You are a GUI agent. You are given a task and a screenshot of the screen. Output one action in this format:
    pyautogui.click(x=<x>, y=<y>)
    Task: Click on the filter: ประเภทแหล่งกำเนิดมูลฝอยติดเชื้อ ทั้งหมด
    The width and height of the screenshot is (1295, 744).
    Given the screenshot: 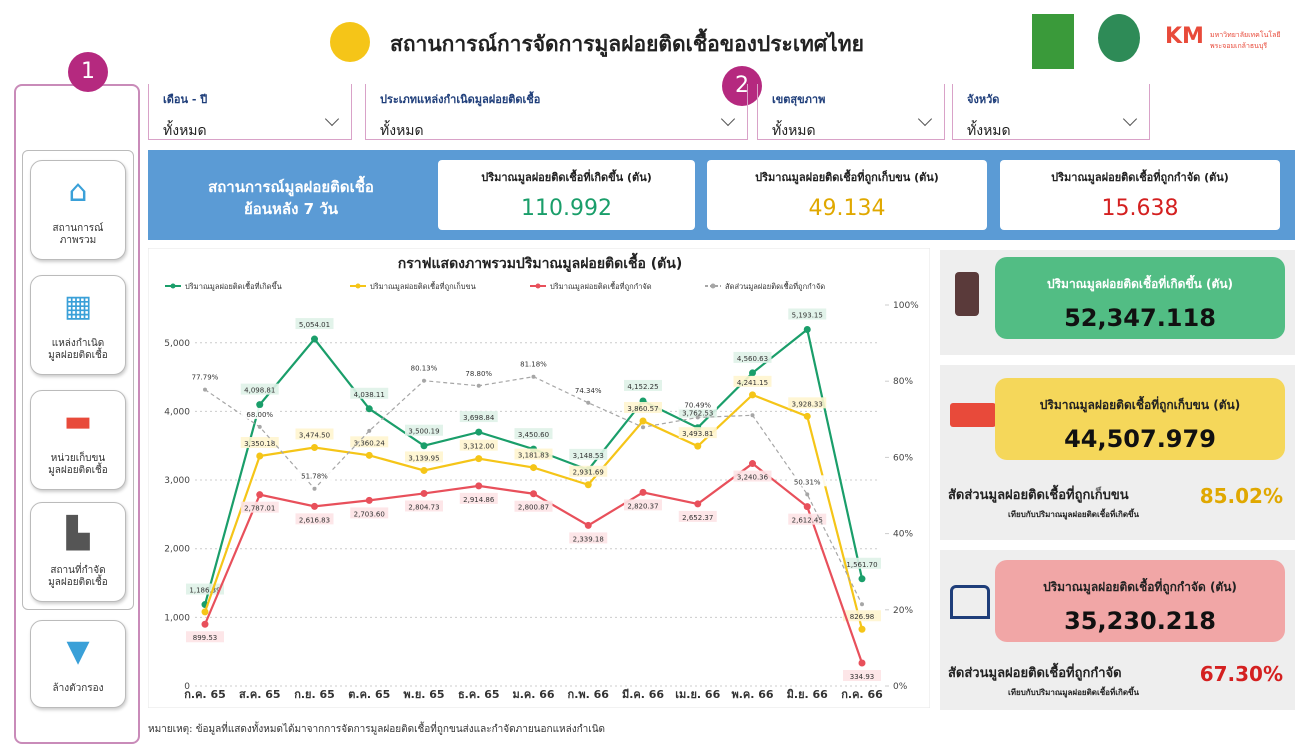 What is the action you would take?
    pyautogui.click(x=556, y=112)
    